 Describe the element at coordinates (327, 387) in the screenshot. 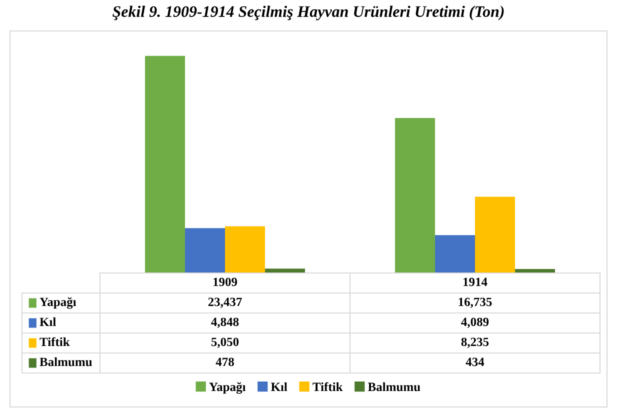

I see `legend-label: Tiftik` at that location.